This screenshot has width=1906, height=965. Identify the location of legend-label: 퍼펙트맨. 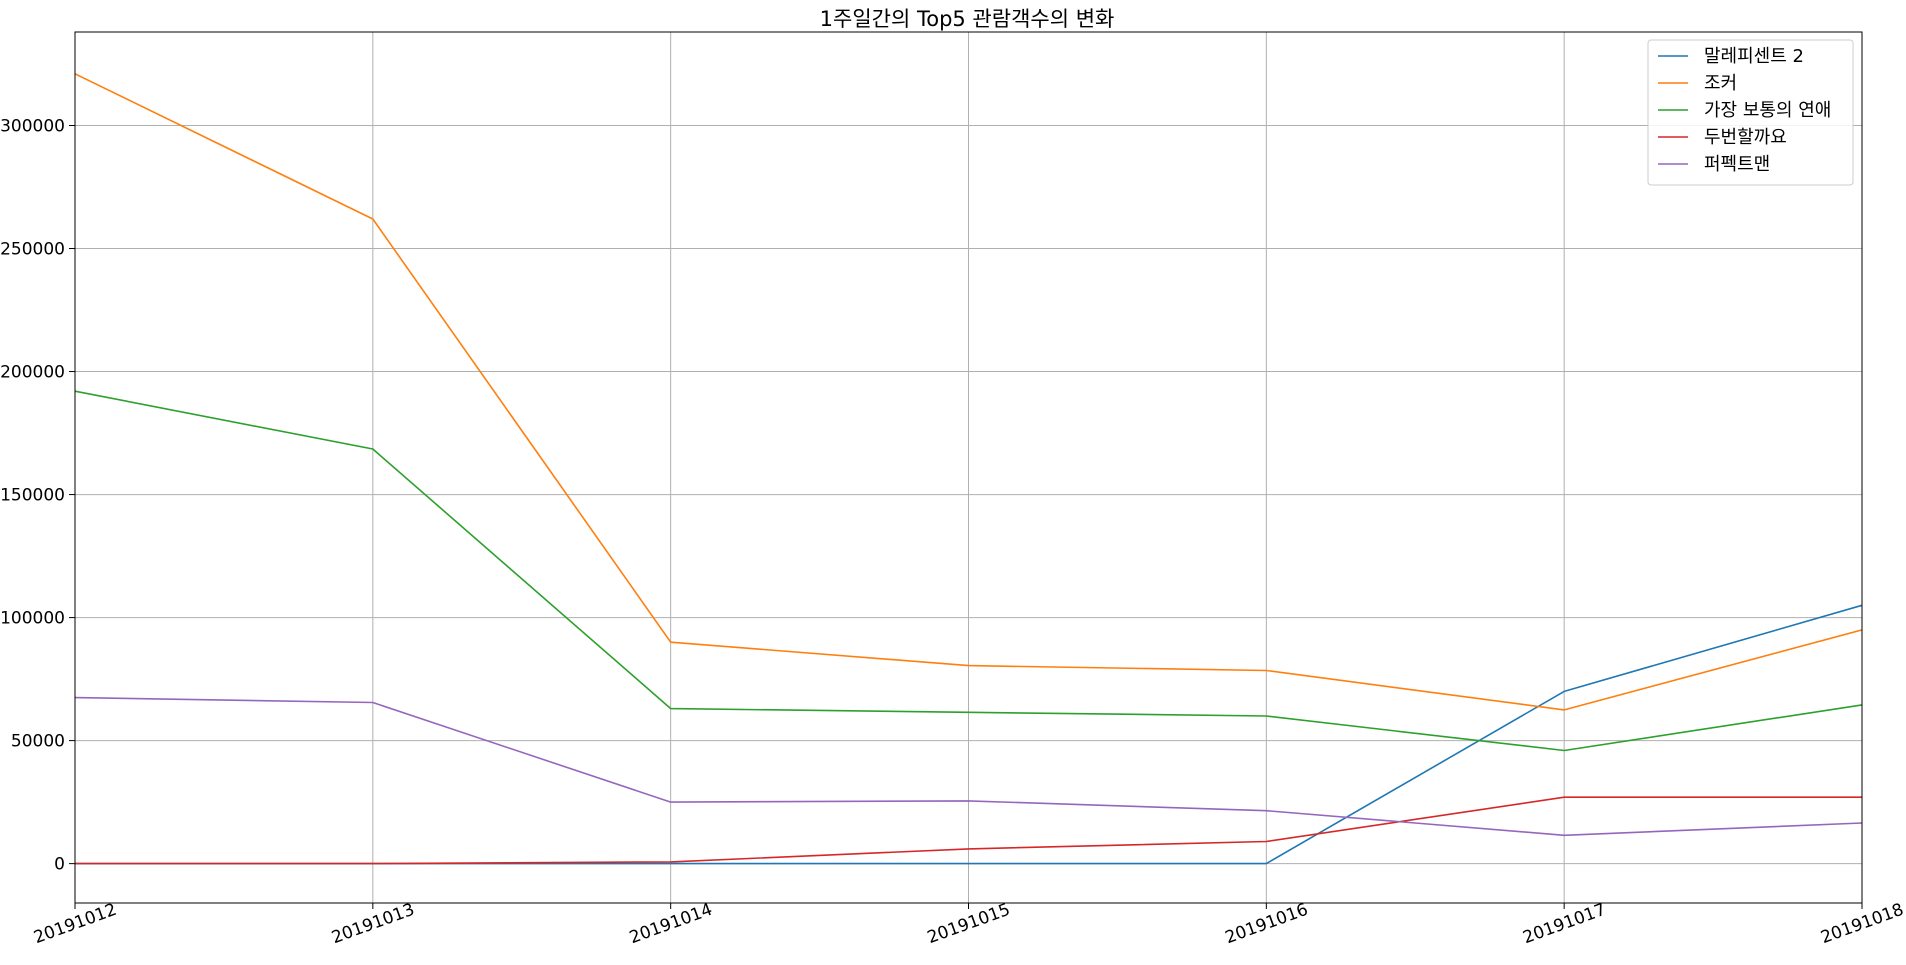
(1737, 164).